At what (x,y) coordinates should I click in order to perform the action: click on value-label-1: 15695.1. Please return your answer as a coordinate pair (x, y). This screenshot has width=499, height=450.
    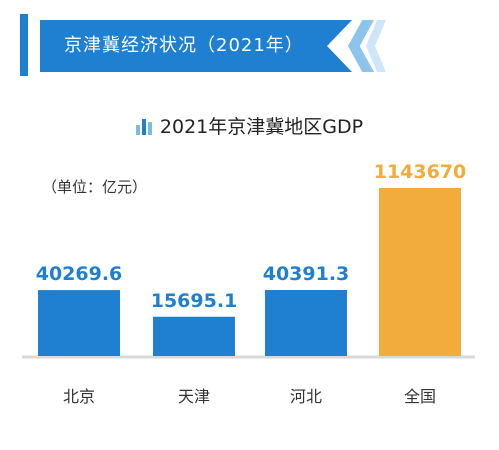
    Looking at the image, I should click on (194, 301).